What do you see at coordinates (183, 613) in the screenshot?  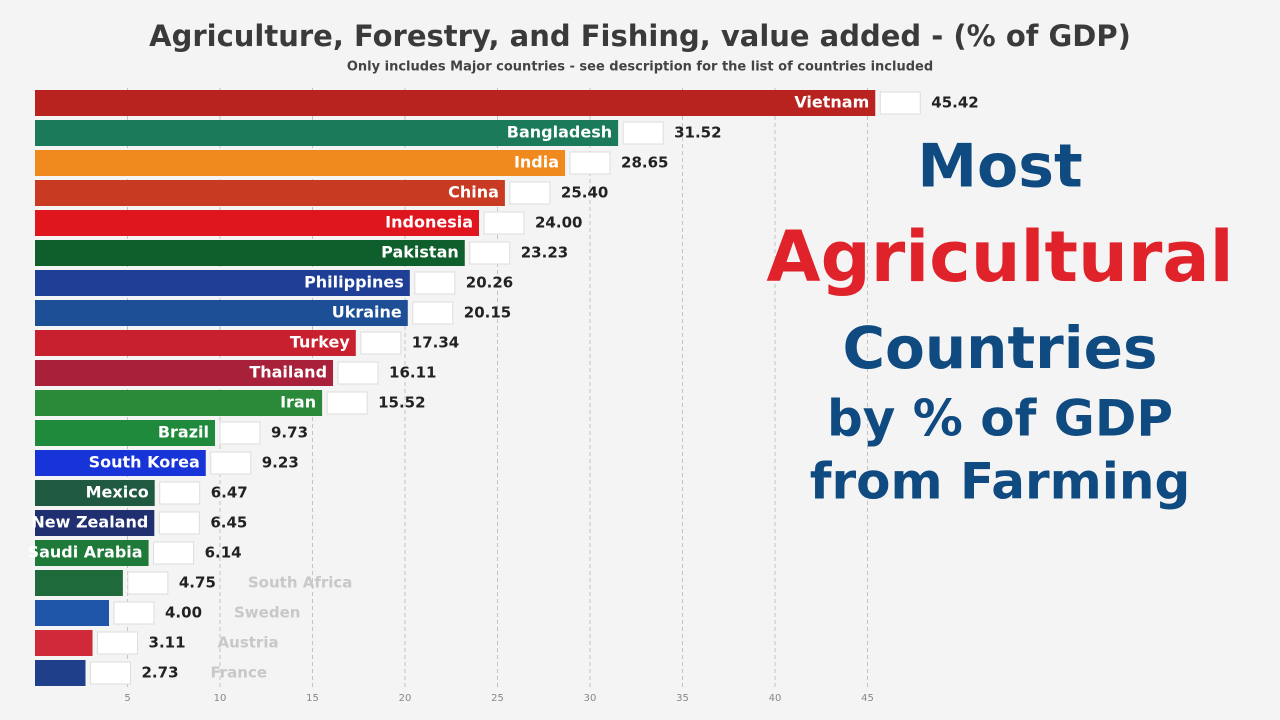 I see `value-label: 4.00` at bounding box center [183, 613].